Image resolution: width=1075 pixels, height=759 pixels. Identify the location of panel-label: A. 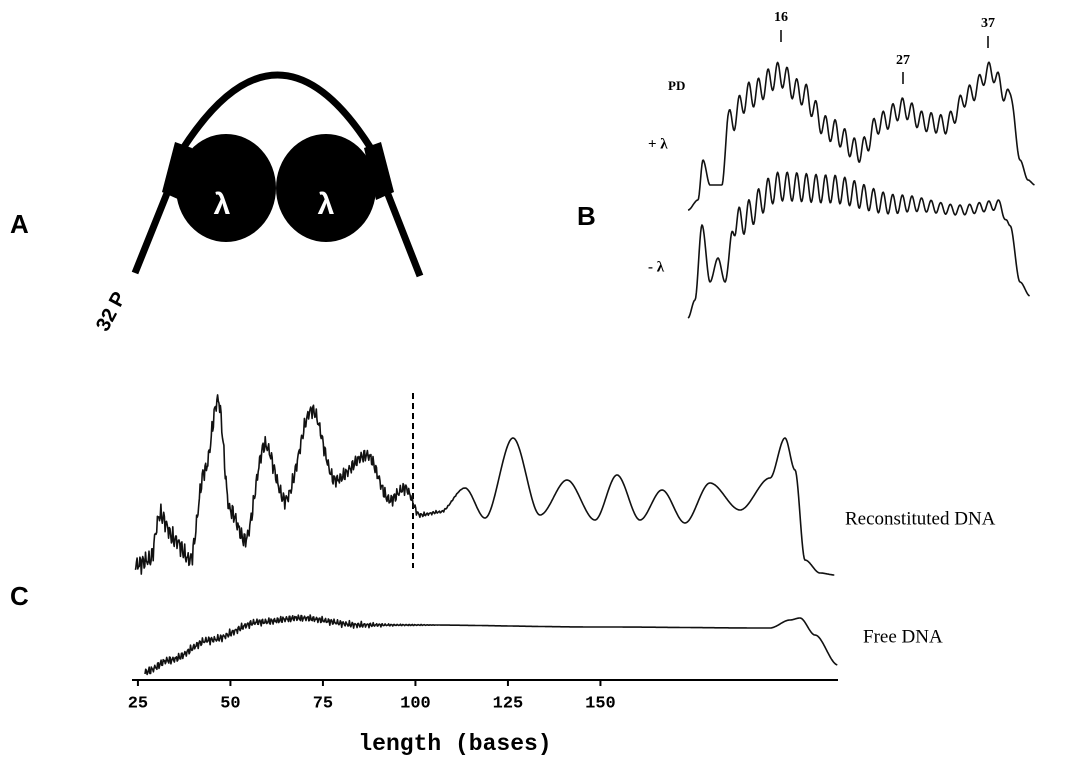
(19, 224).